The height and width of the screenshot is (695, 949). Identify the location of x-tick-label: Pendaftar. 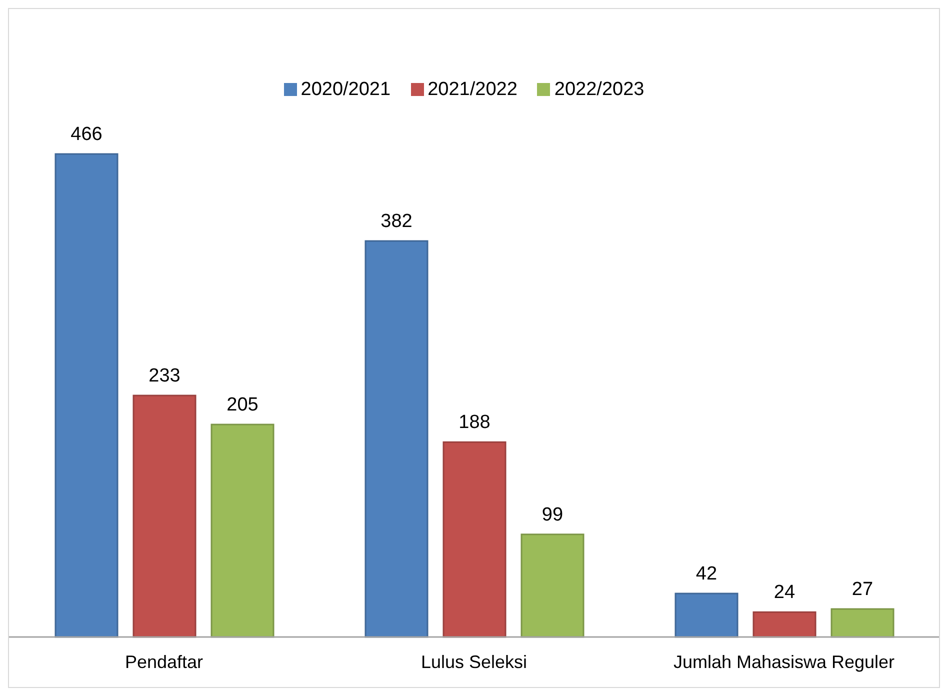
(164, 662).